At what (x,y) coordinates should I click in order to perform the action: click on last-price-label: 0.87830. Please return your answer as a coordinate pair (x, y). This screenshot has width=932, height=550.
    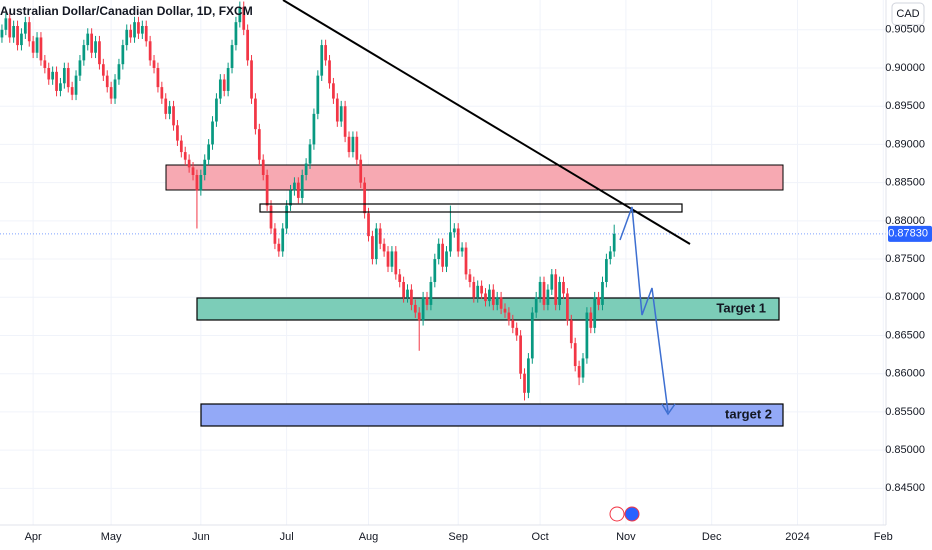
    Looking at the image, I should click on (908, 234).